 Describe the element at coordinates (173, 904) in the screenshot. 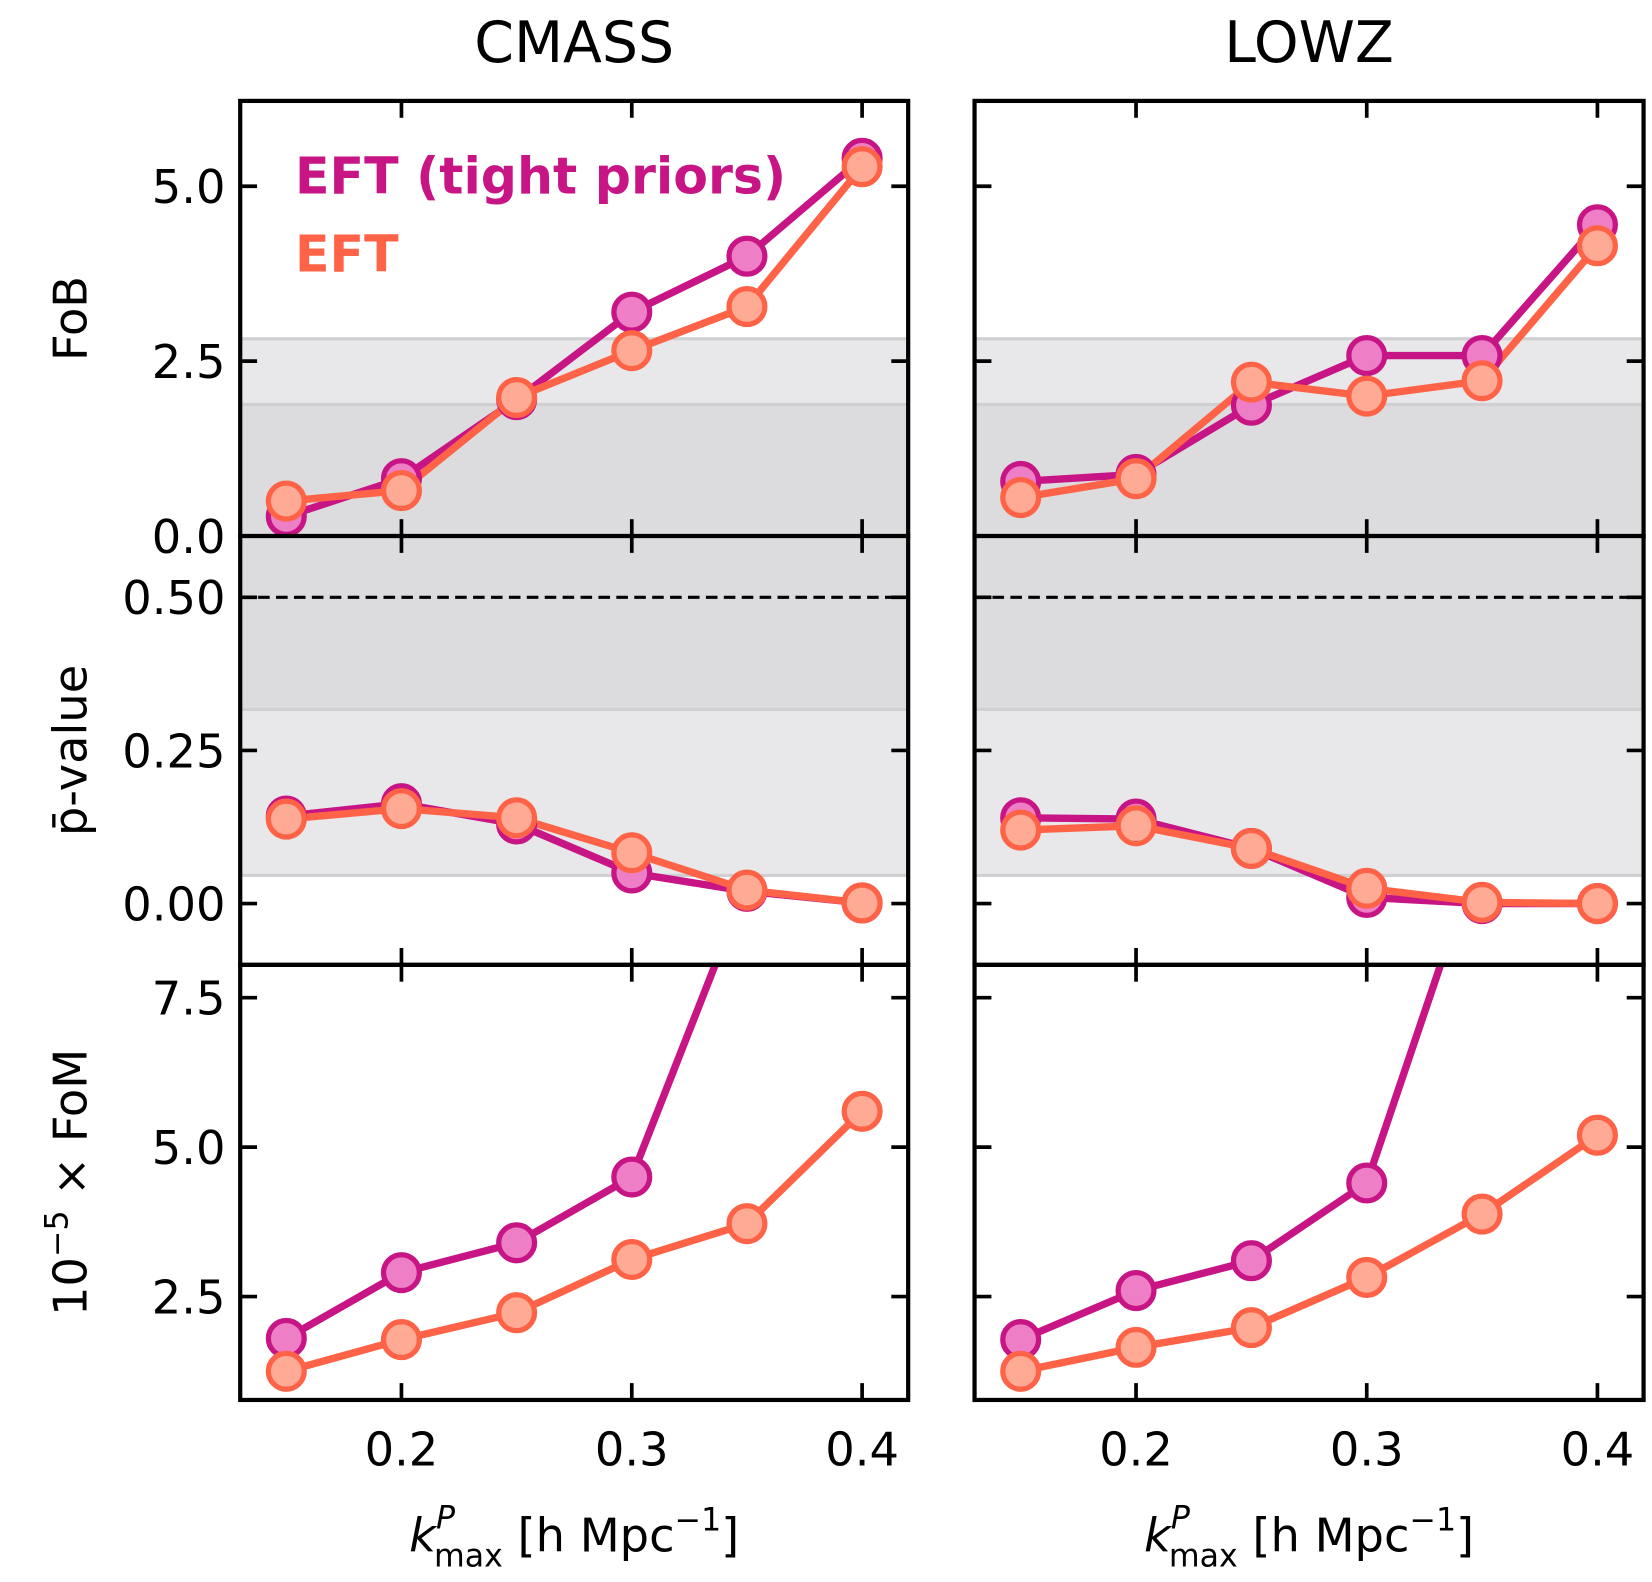

I see `y-tick-label: 0.00` at that location.